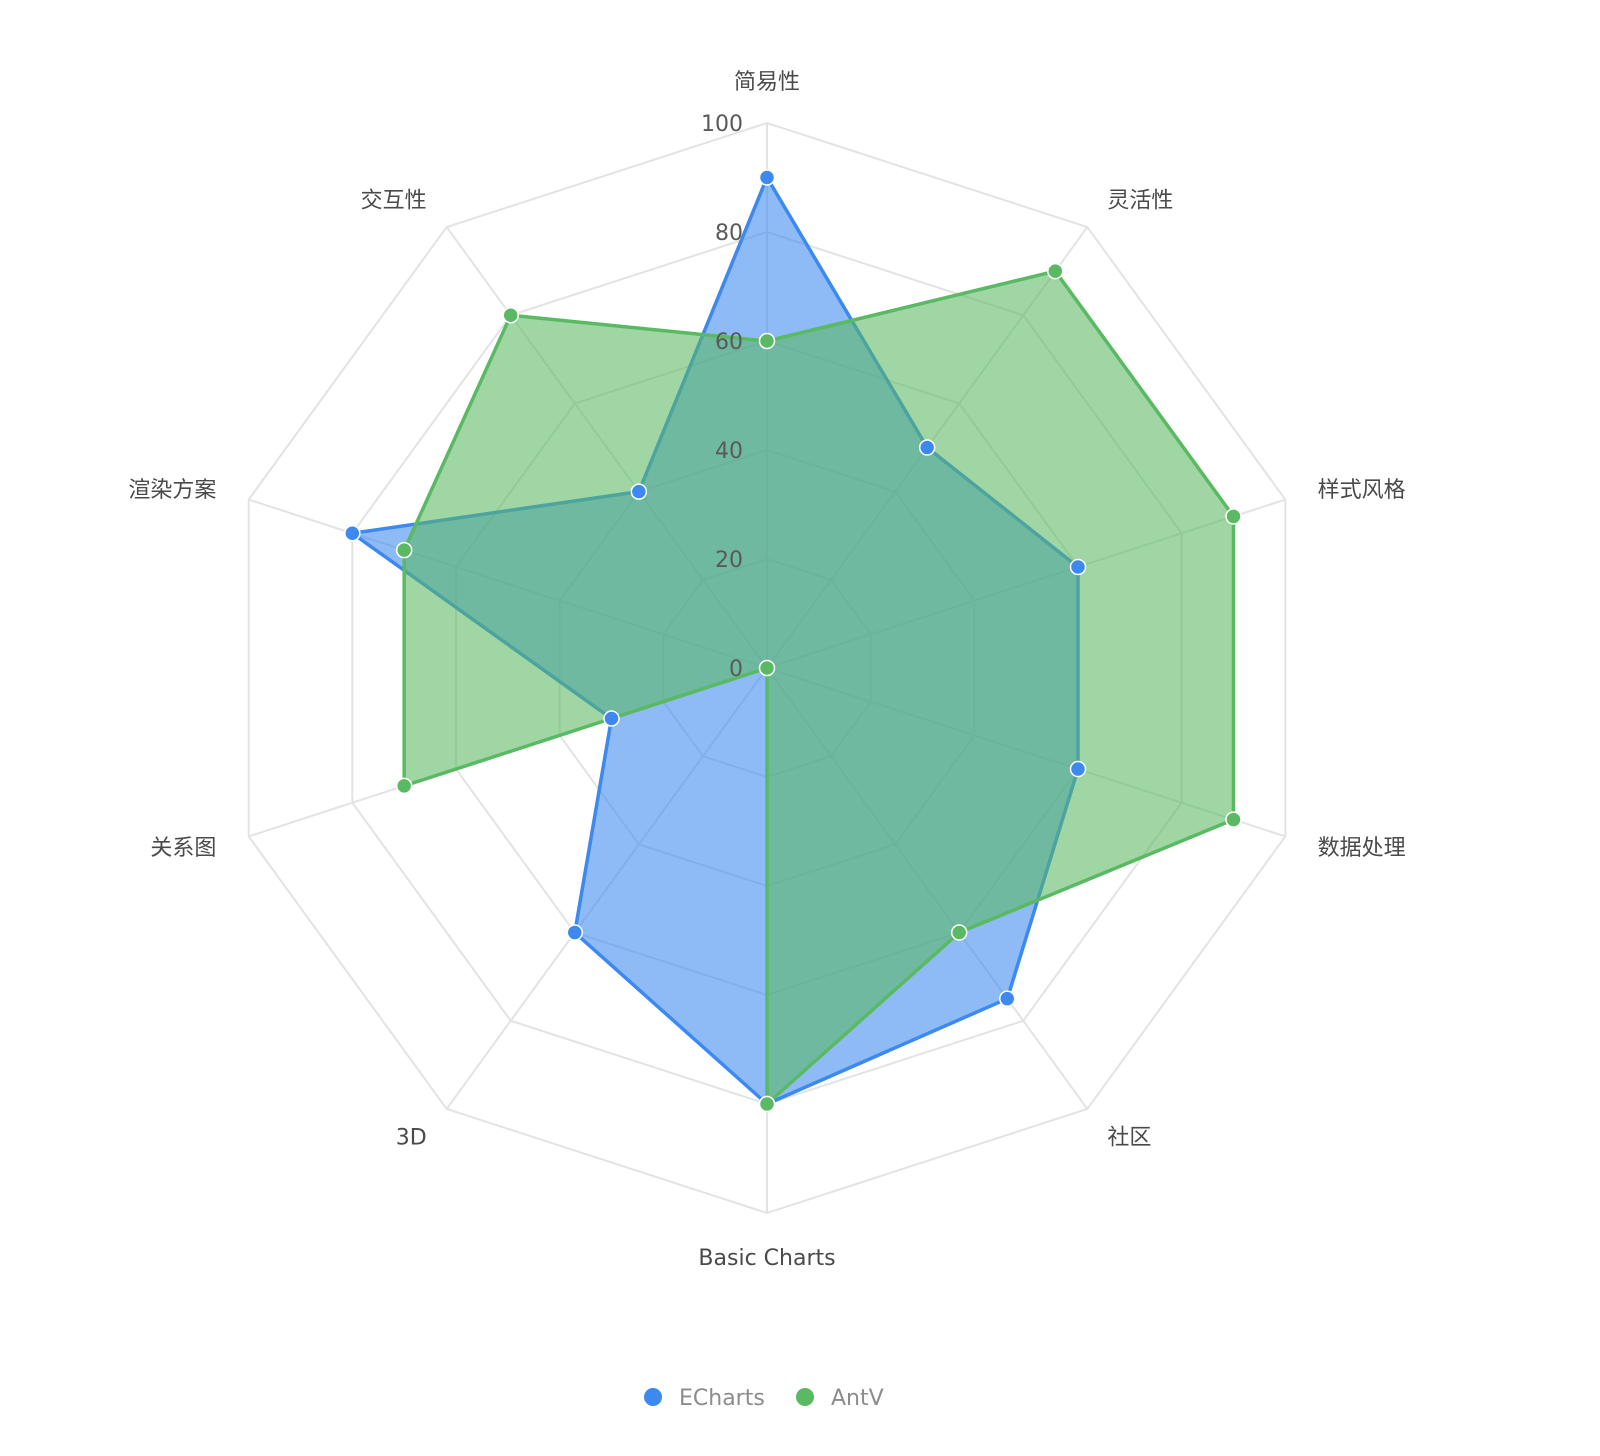 The image size is (1600, 1456). I want to click on axis-label: 数据处理, so click(1362, 848).